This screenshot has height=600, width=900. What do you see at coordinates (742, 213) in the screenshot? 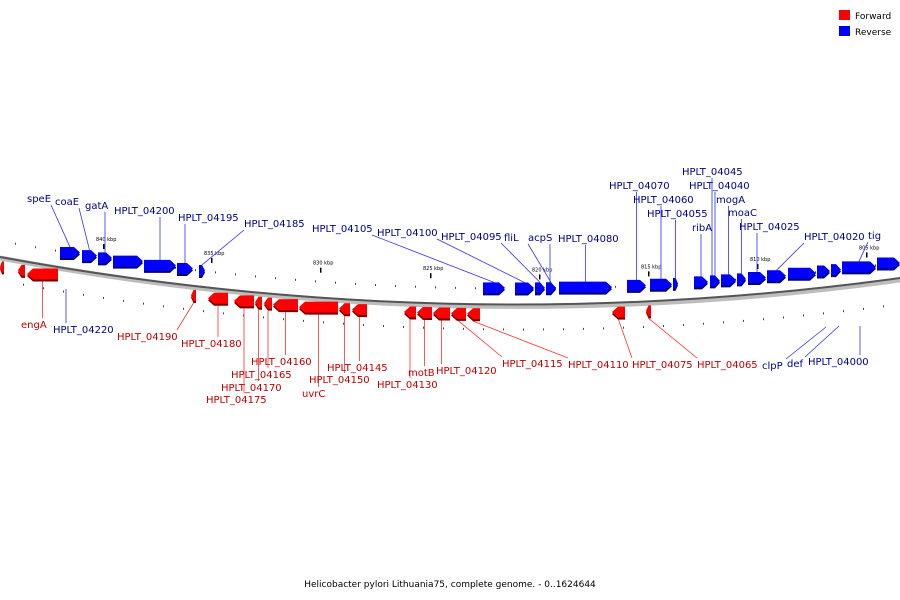
I see `gene-label-moaC: moaC` at bounding box center [742, 213].